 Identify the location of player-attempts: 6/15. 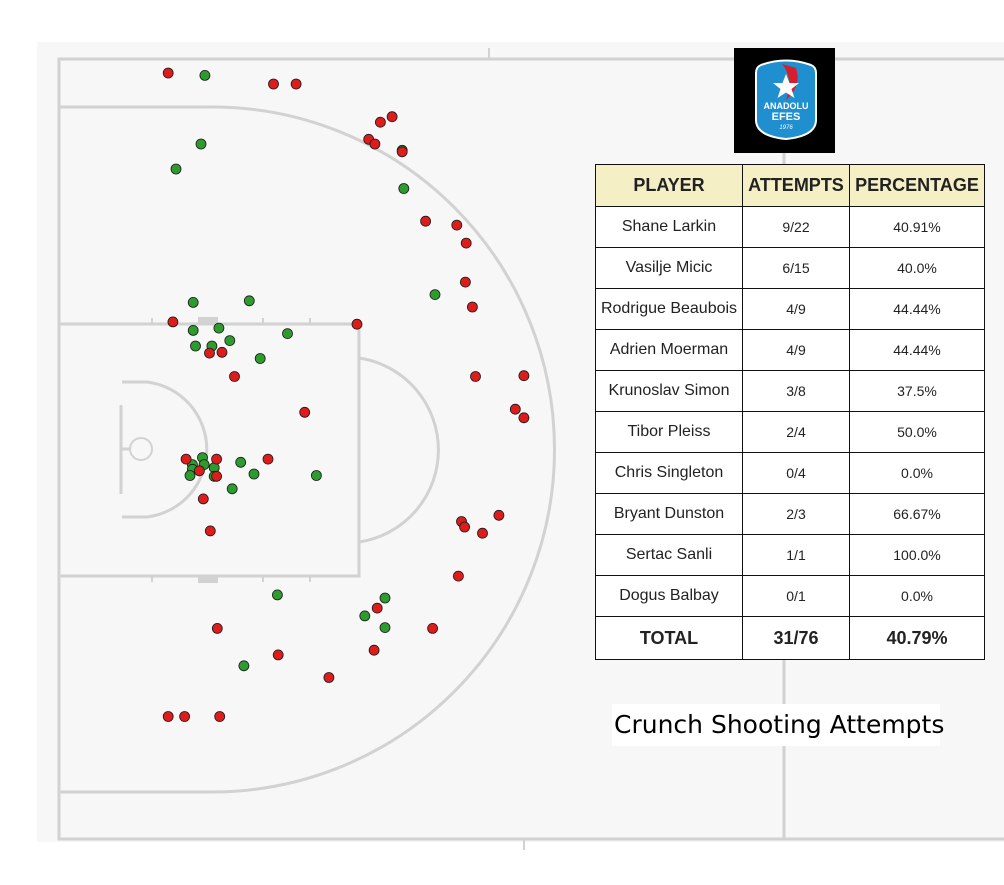
(796, 268).